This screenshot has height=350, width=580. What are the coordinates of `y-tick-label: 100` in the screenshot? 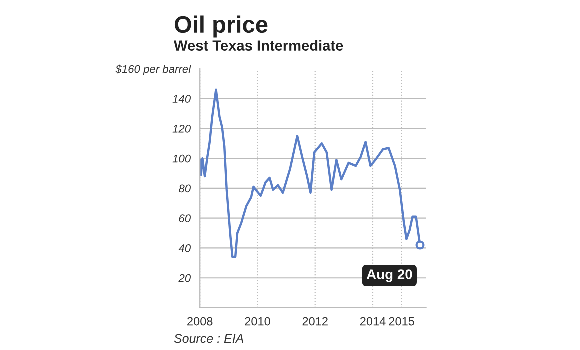 It's located at (181, 158).